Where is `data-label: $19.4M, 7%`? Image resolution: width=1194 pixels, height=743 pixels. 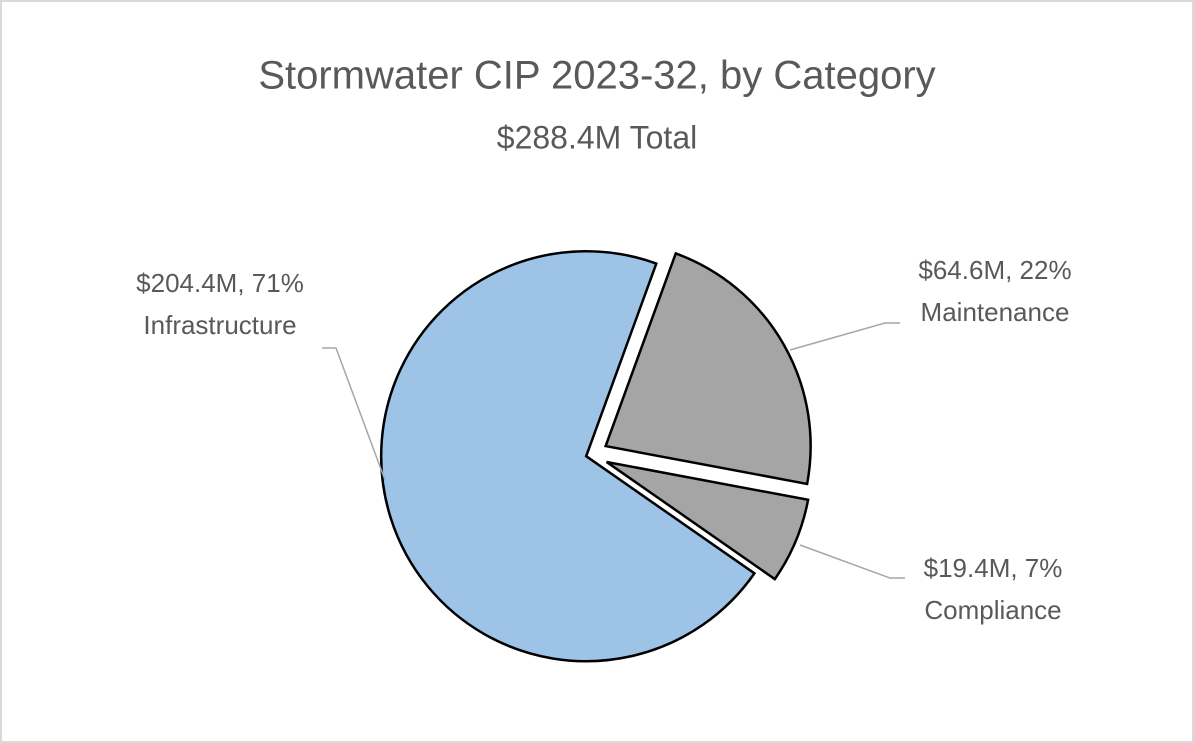
data-label: $19.4M, 7% is located at coordinates (993, 568).